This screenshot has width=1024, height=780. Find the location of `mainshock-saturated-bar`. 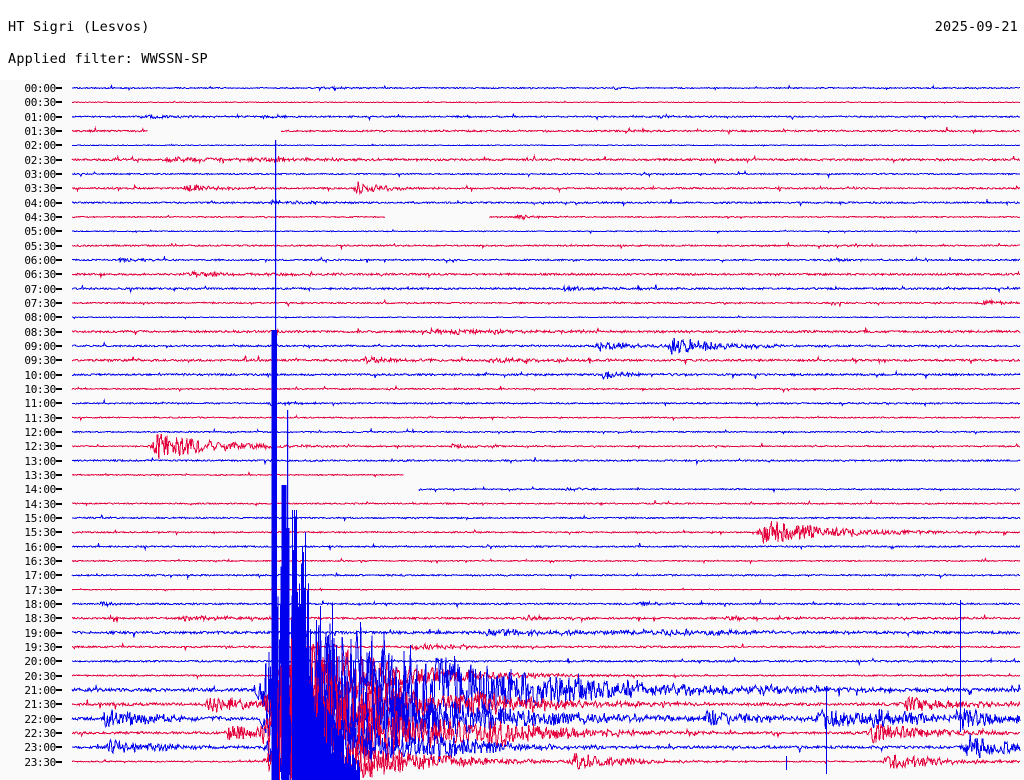

mainshock-saturated-bar is located at coordinates (274, 555).